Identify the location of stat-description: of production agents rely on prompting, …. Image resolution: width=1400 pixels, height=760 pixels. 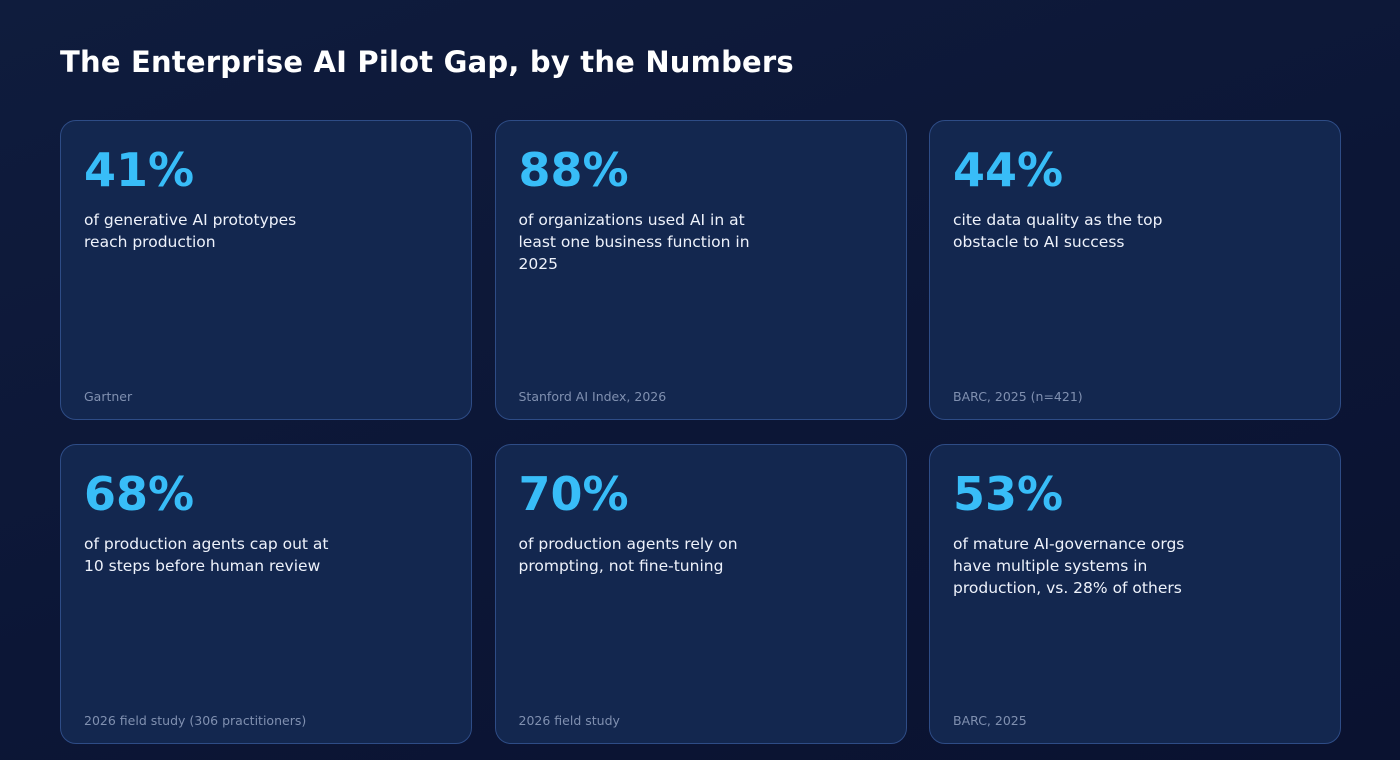
(628, 555).